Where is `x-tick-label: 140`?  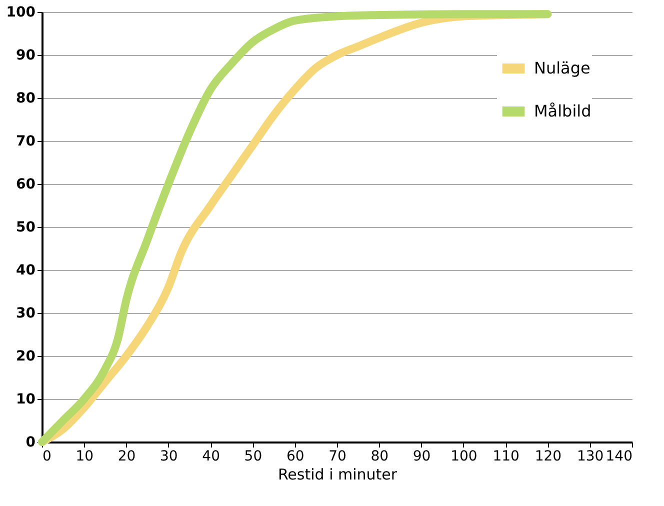
x-tick-label: 140 is located at coordinates (619, 456).